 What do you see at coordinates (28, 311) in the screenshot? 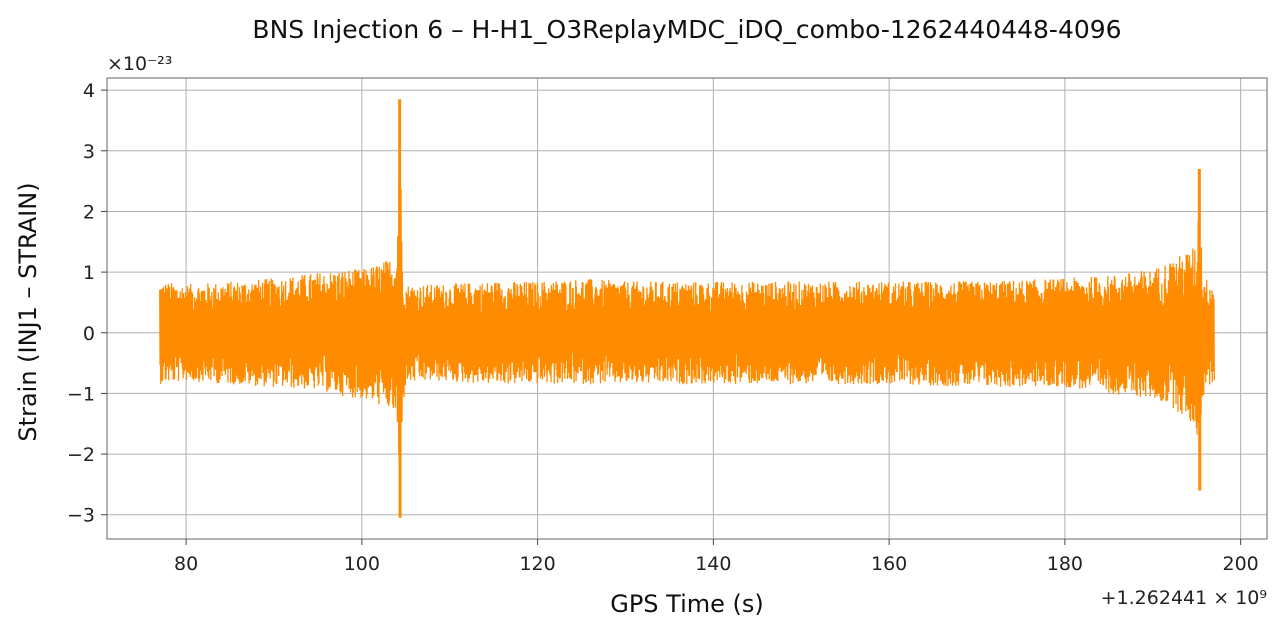
I see `y-axis-label: Strain (INJ1 – STRAIN)` at bounding box center [28, 311].